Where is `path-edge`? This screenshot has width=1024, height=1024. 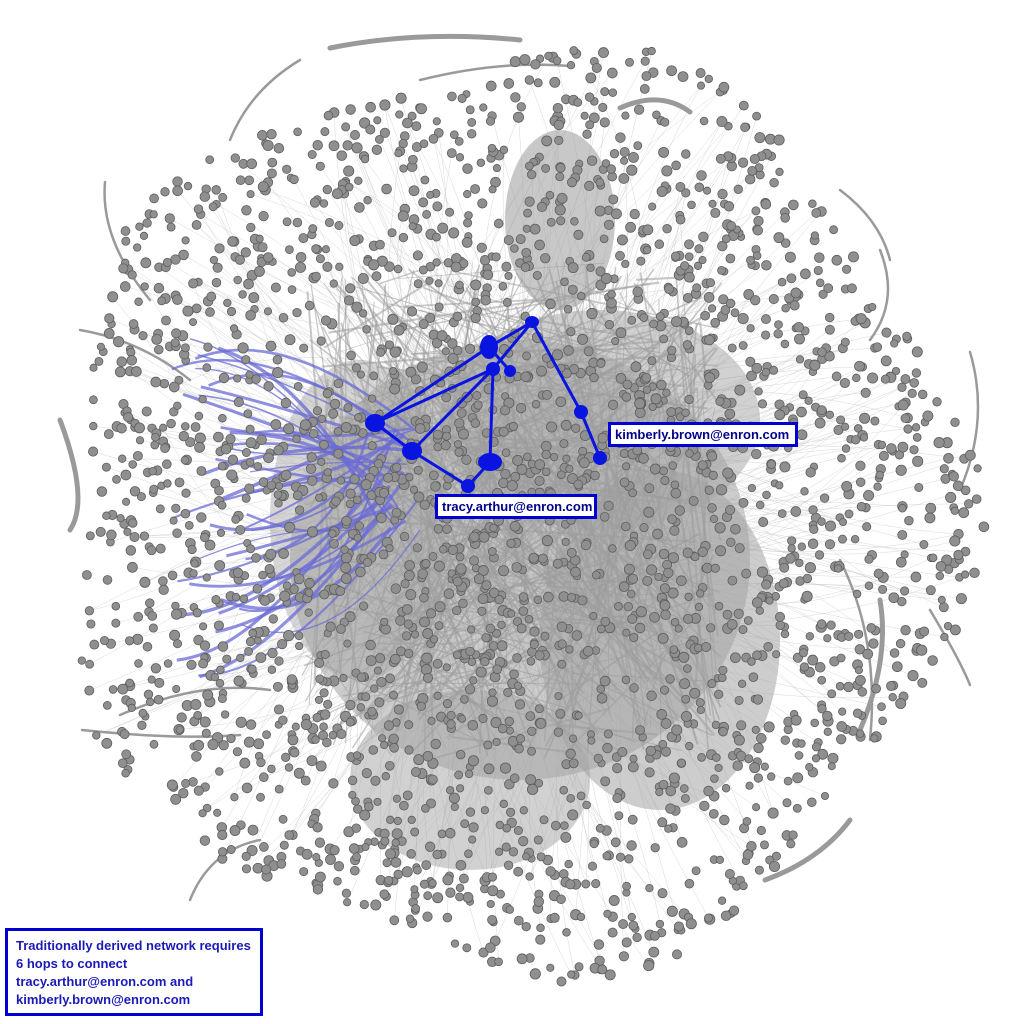
path-edge is located at coordinates (432, 385).